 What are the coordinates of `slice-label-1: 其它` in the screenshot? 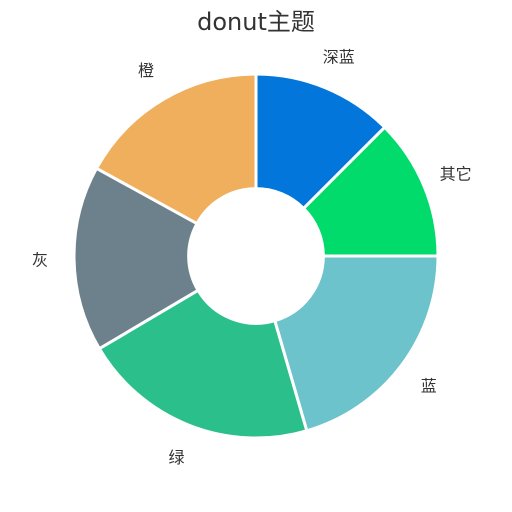 It's located at (456, 173).